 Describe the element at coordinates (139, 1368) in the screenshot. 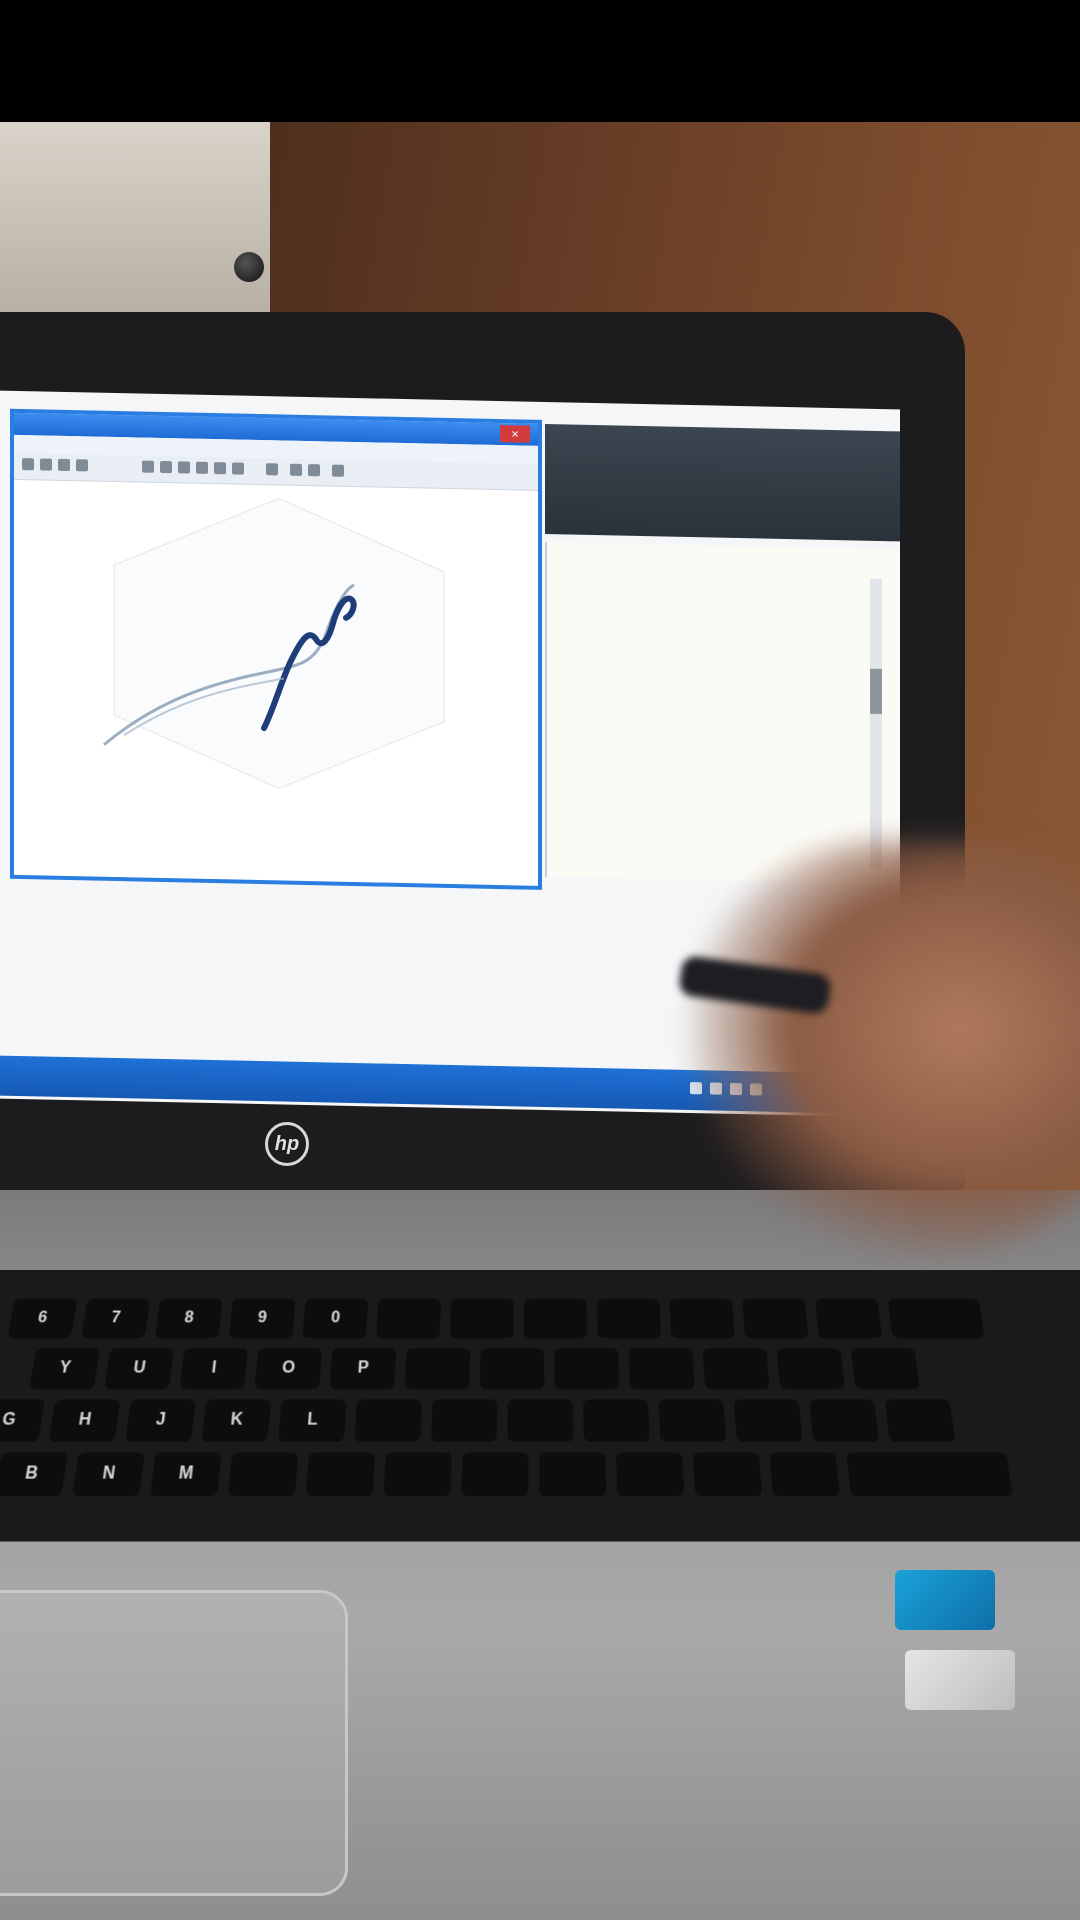

I see `key: U` at that location.